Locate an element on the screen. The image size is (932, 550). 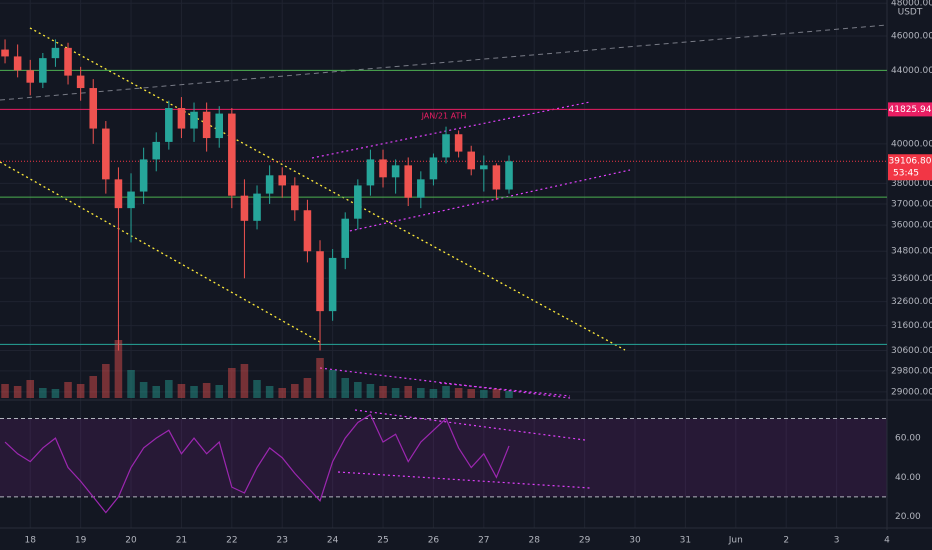
currency: USDT is located at coordinates (910, 13).